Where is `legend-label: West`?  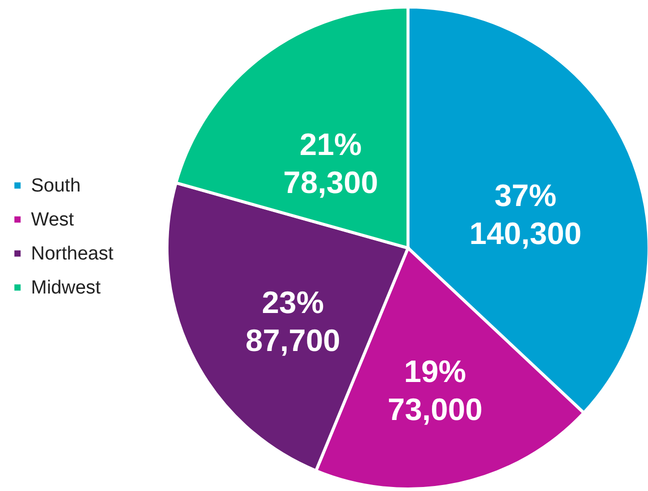
legend-label: West is located at coordinates (53, 220).